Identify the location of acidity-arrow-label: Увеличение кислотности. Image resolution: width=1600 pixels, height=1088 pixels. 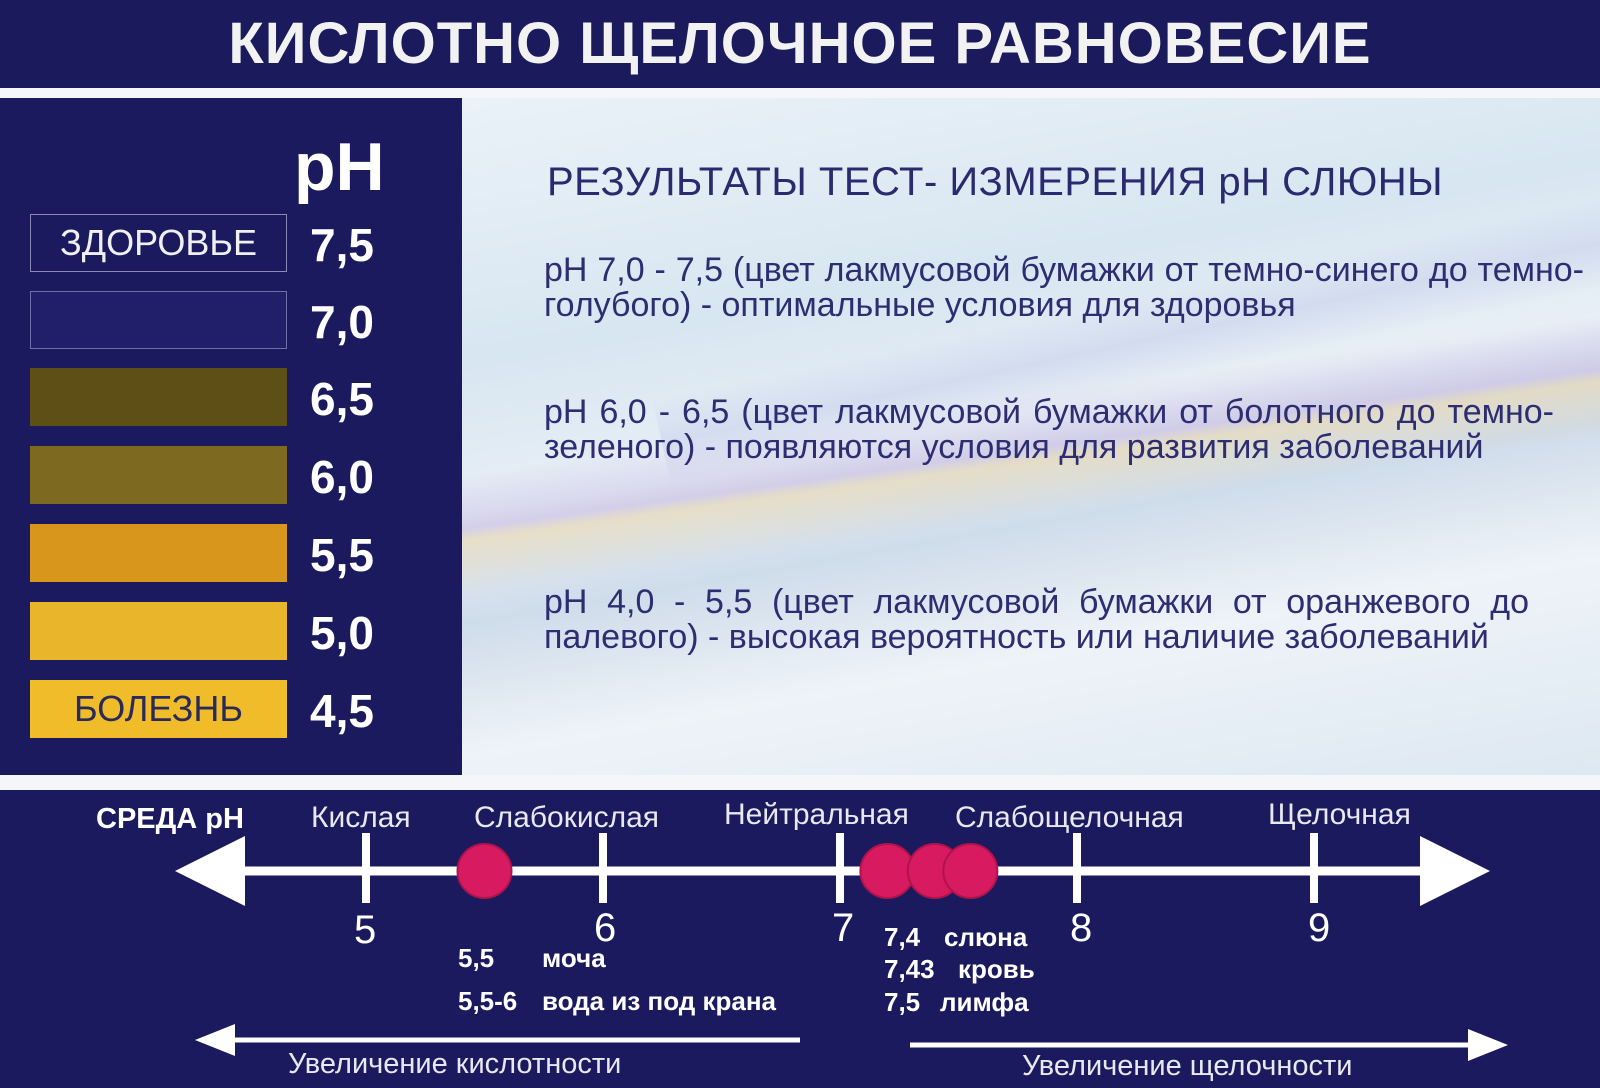
(455, 1064).